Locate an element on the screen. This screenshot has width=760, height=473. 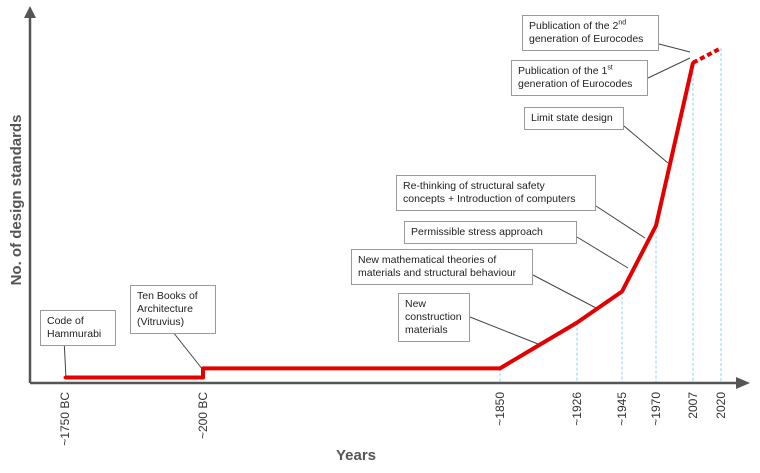
annotation-limit-state: Limit state design is located at coordinates (574, 118).